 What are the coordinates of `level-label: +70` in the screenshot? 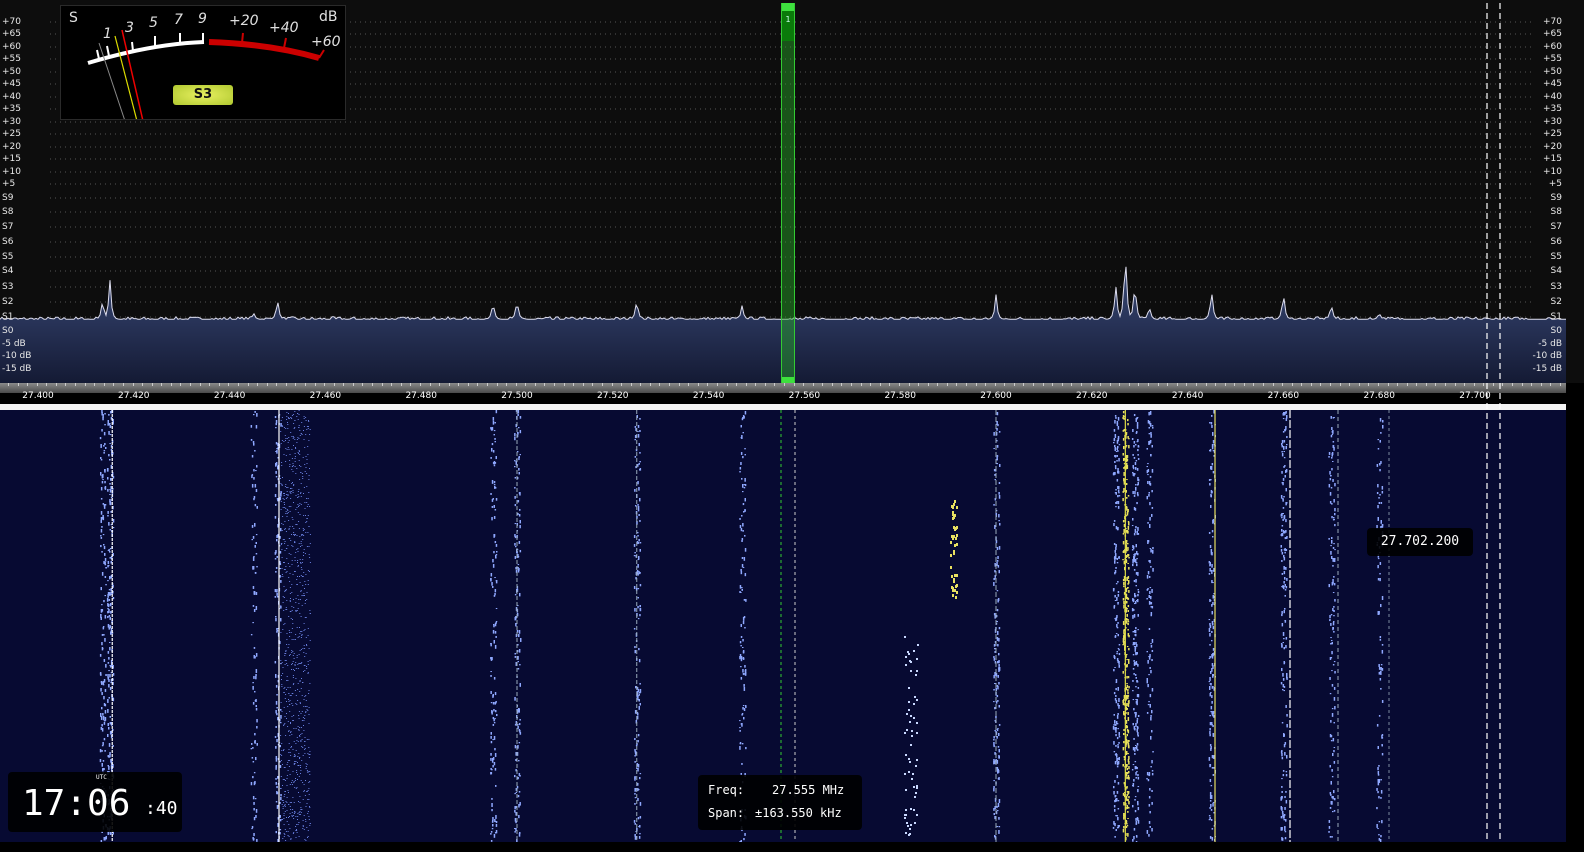 It's located at (1552, 22).